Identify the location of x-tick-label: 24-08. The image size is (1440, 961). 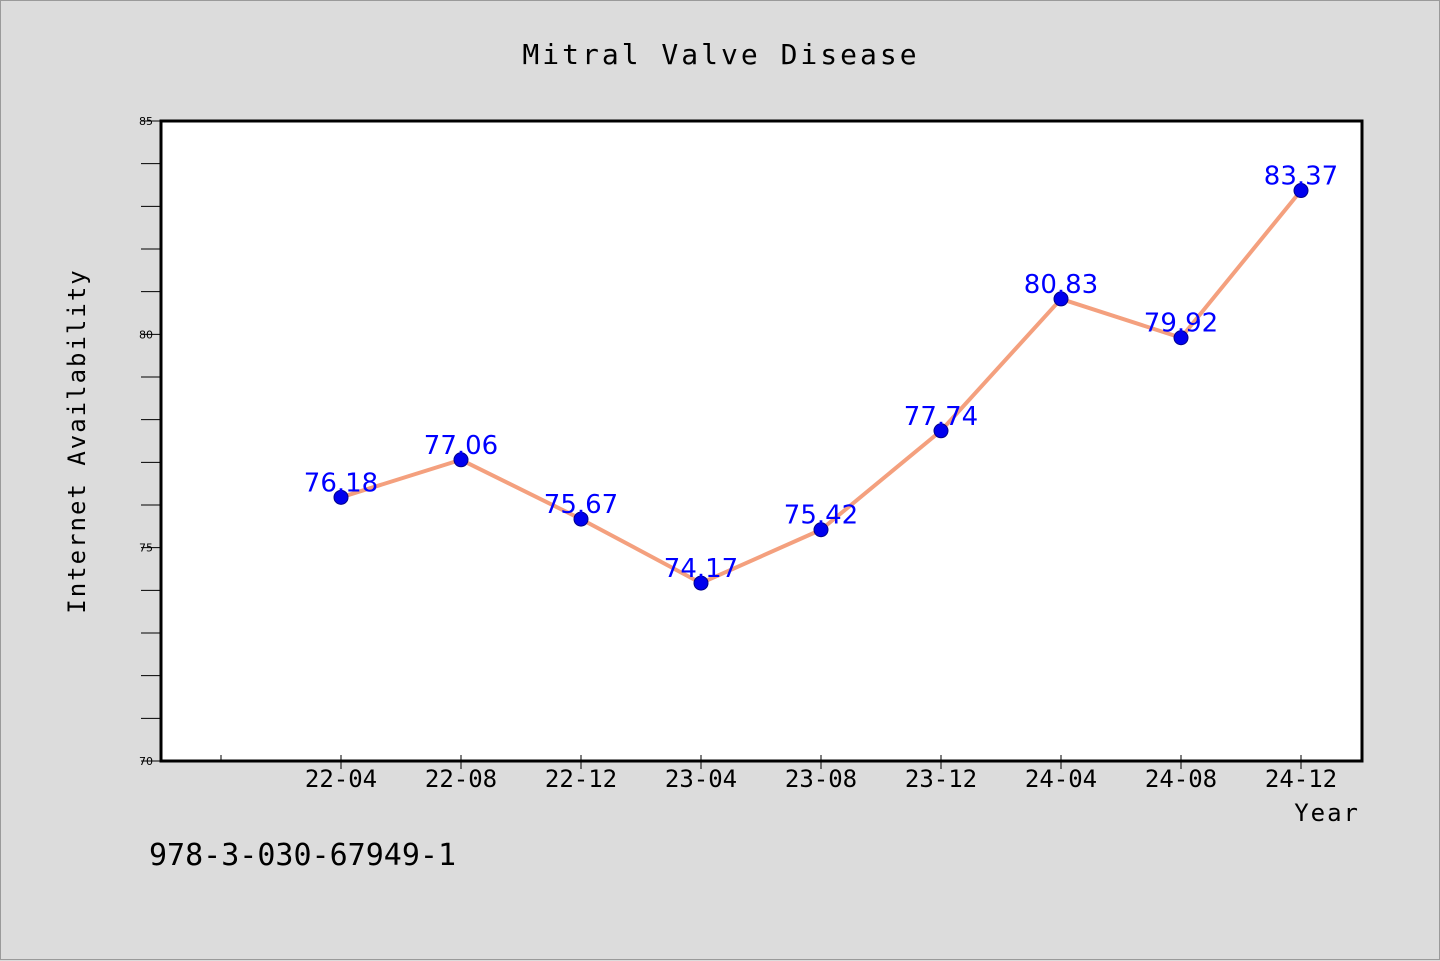
(1181, 779).